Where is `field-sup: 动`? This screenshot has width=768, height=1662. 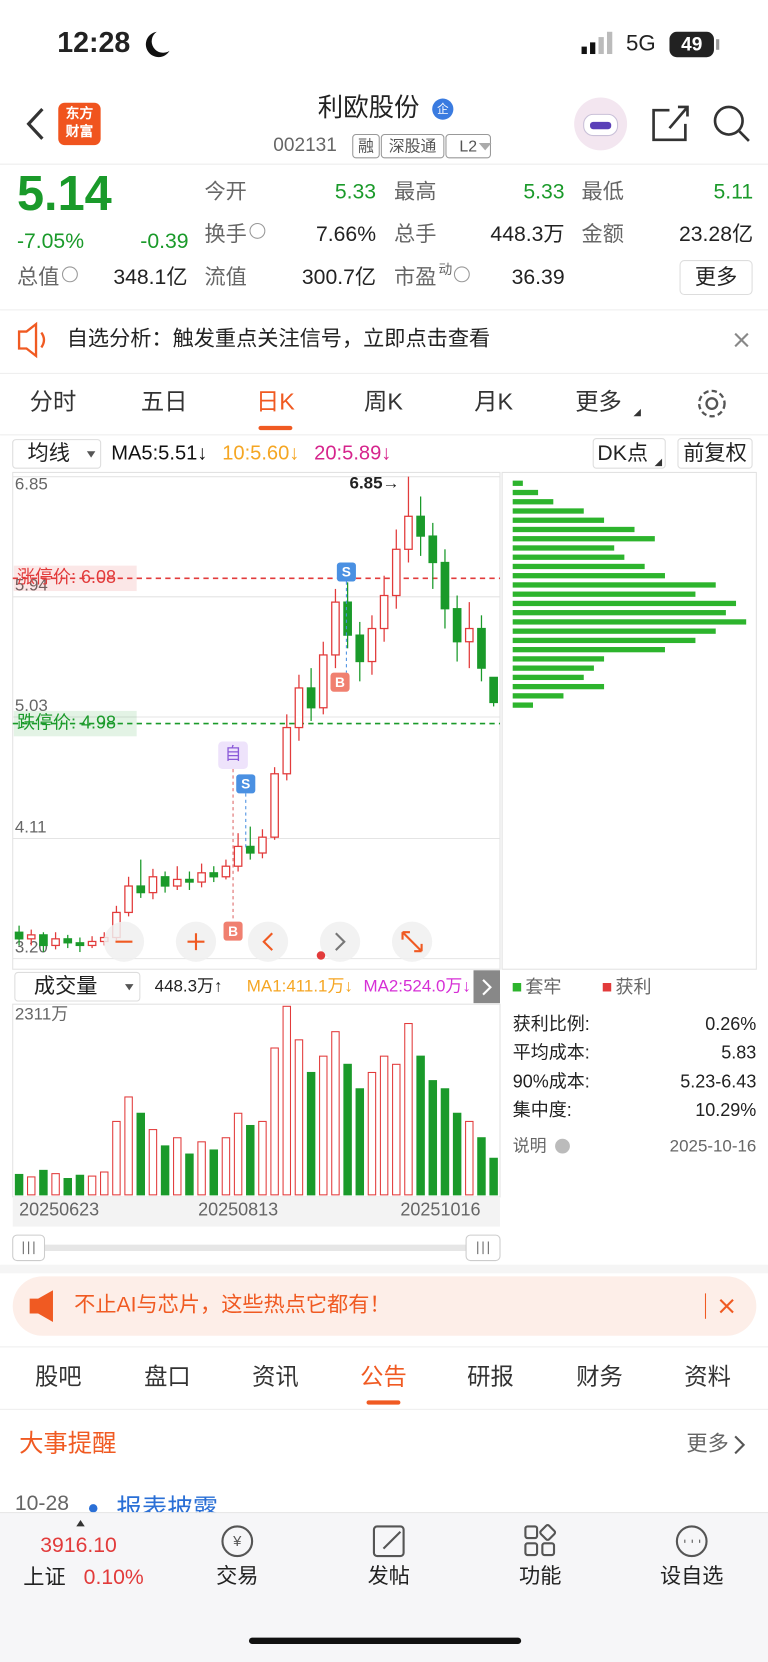
field-sup: 动 is located at coordinates (446, 269).